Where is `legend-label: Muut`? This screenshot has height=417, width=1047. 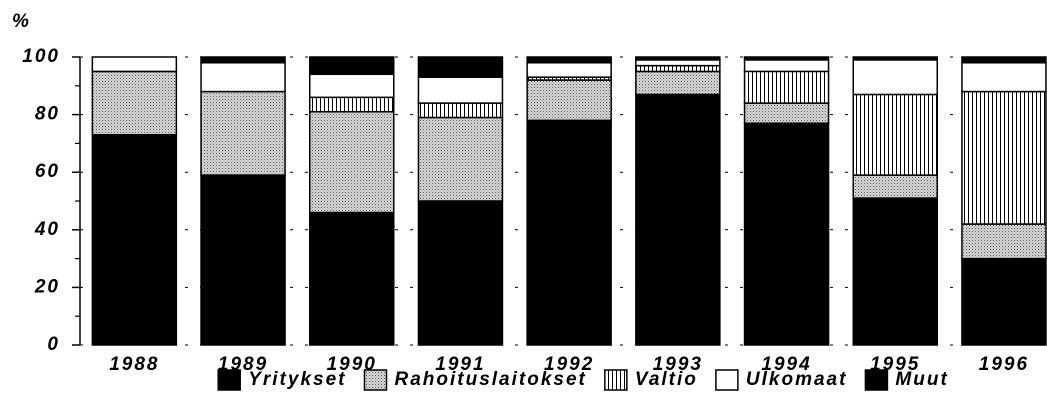 legend-label: Muut is located at coordinates (921, 379).